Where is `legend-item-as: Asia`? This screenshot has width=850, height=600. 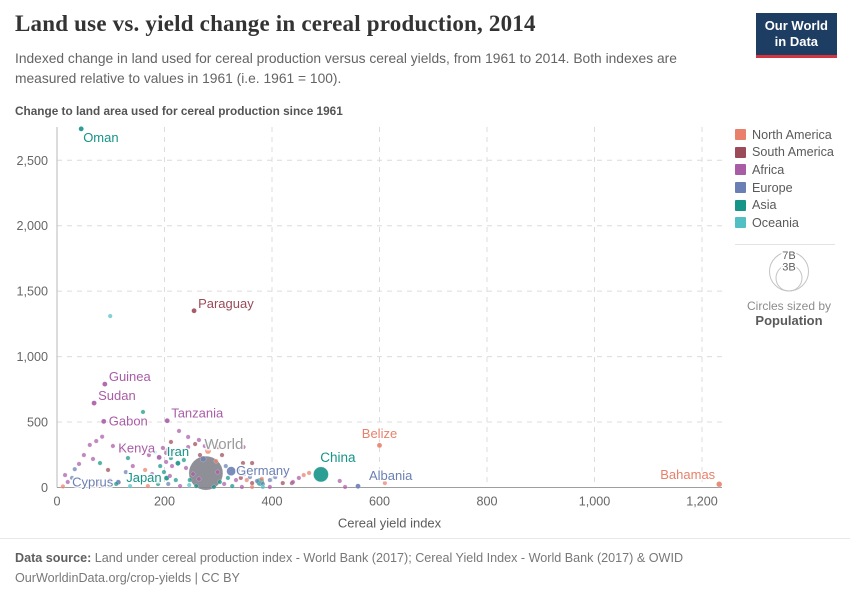 legend-item-as: Asia is located at coordinates (791, 205).